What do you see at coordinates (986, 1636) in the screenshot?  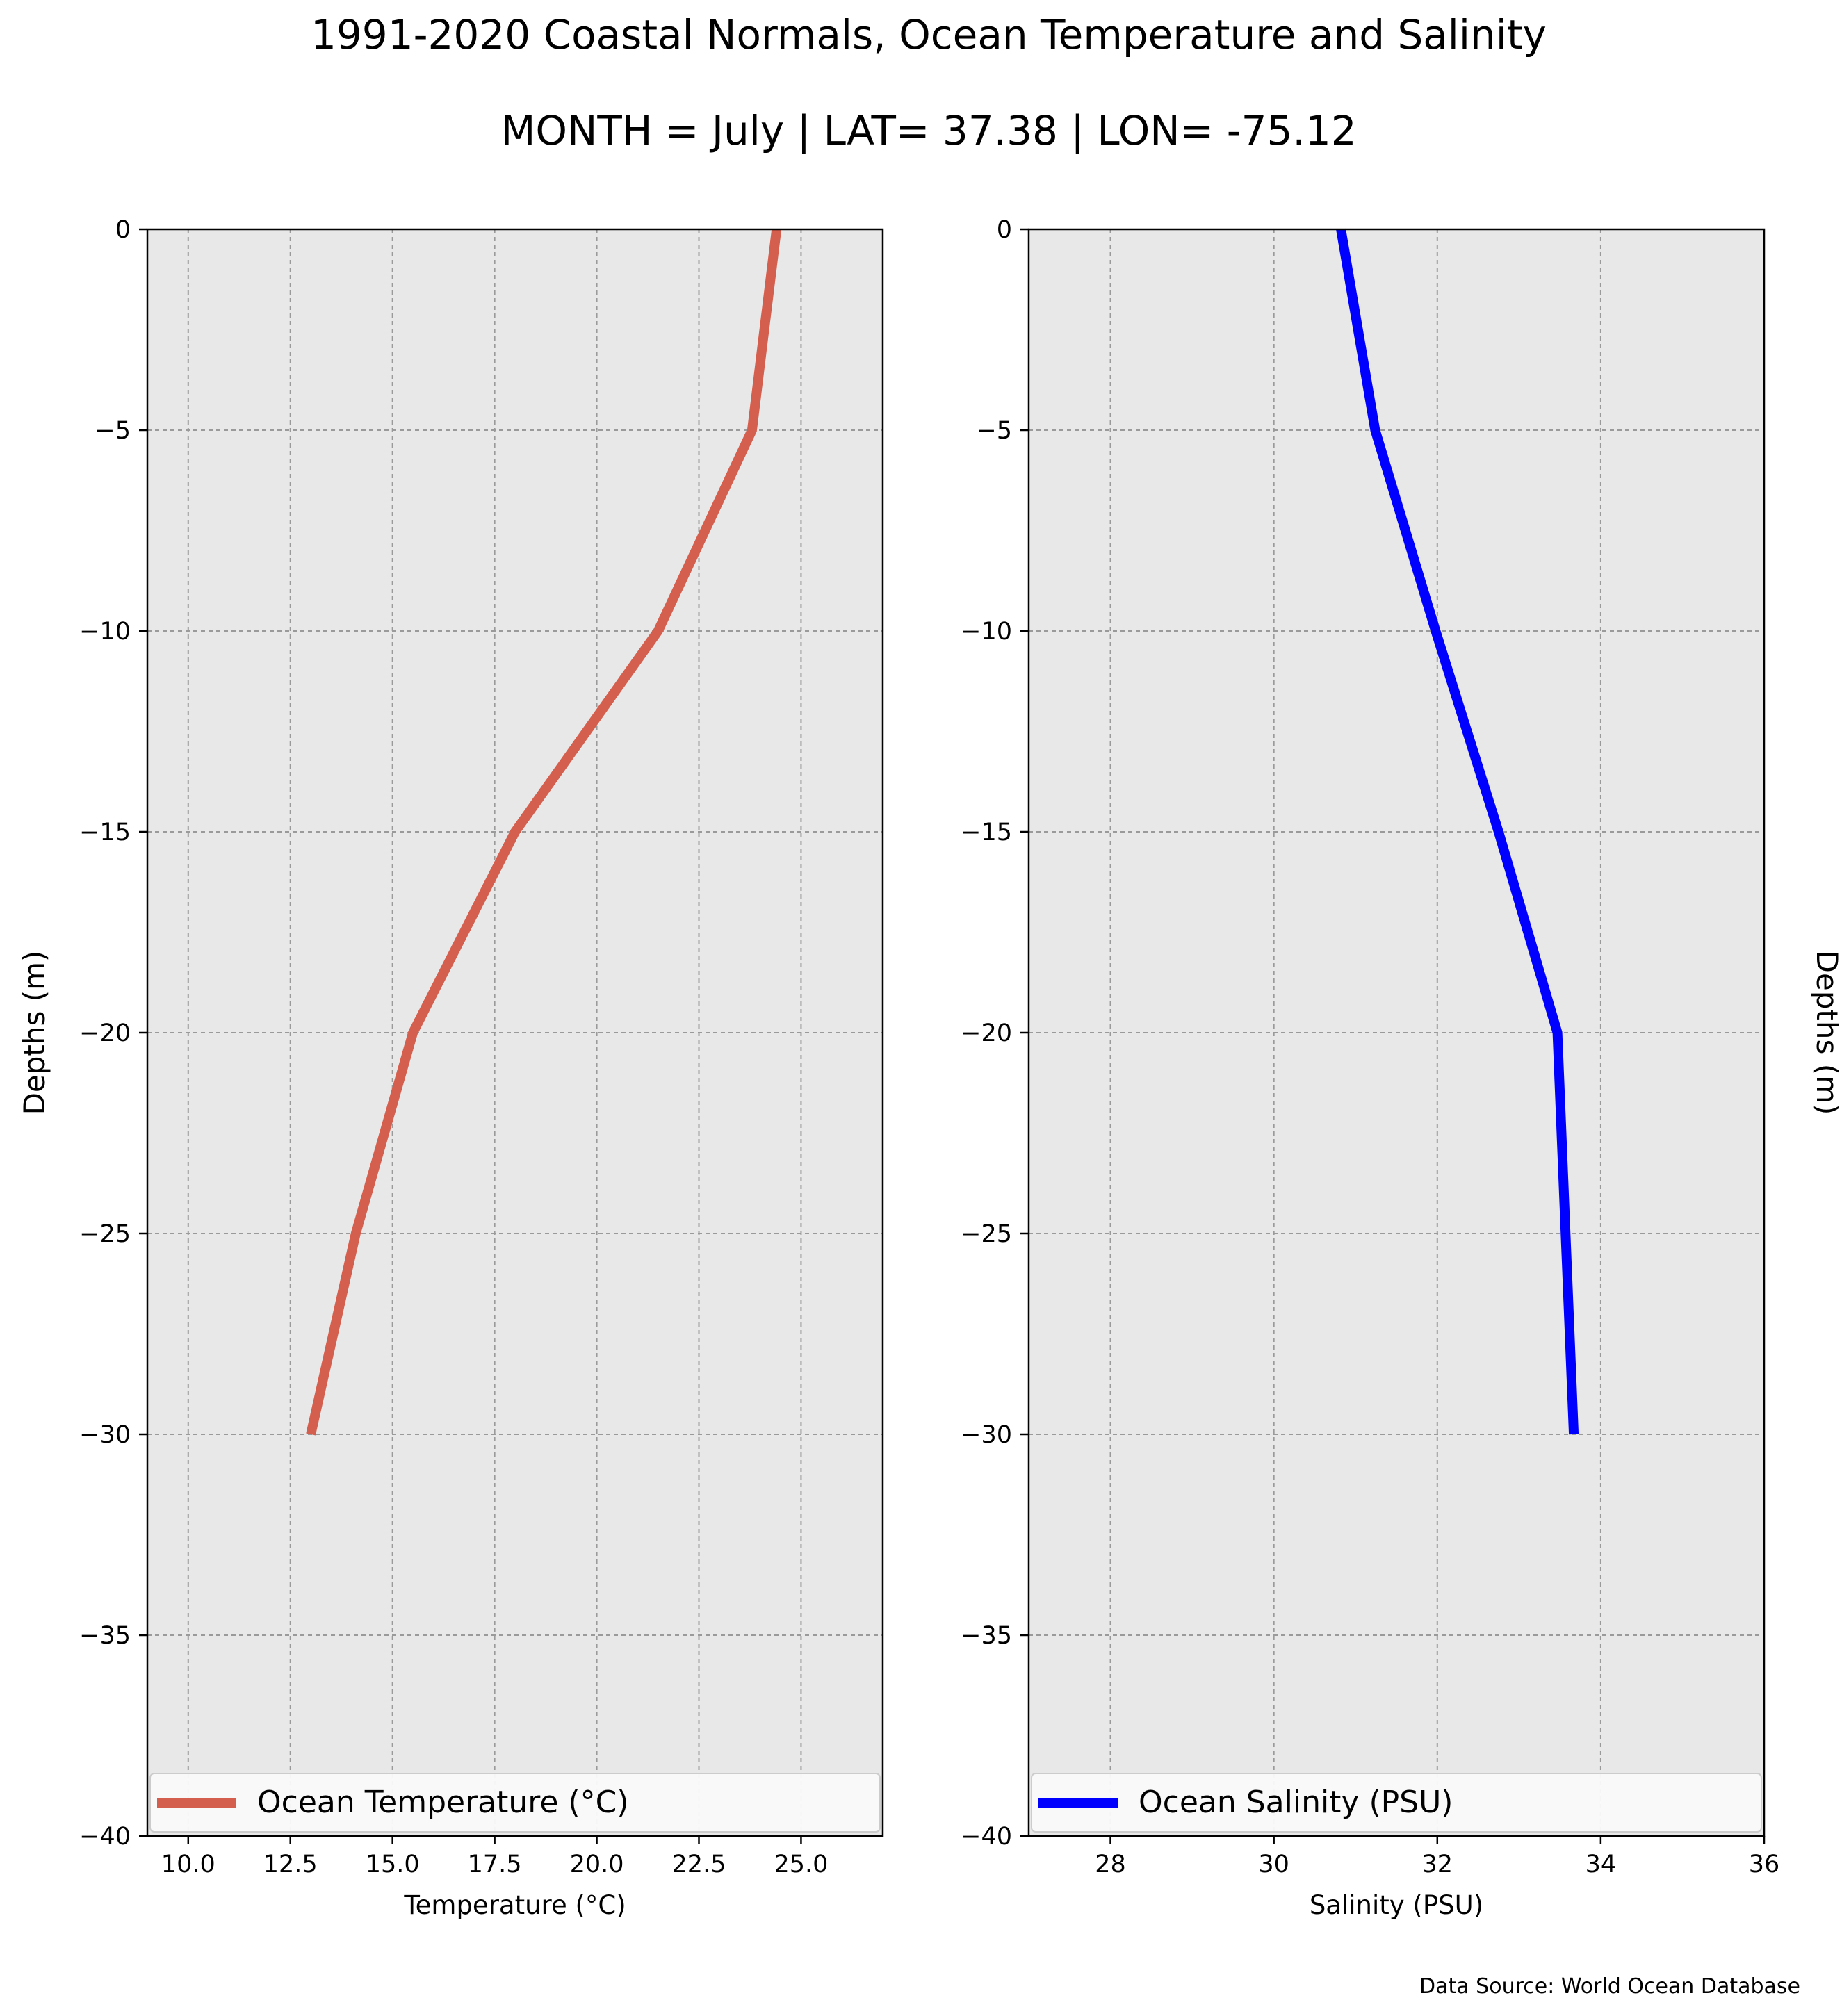 I see `salinity-y-tick-label: −35` at bounding box center [986, 1636].